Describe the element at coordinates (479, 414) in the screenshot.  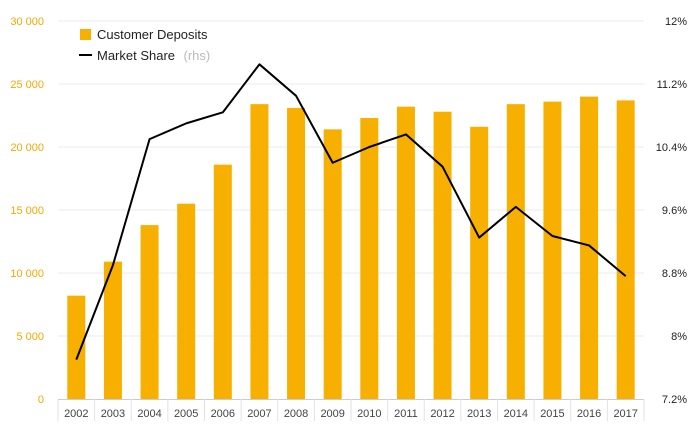
I see `x-tick-label: 2013` at that location.